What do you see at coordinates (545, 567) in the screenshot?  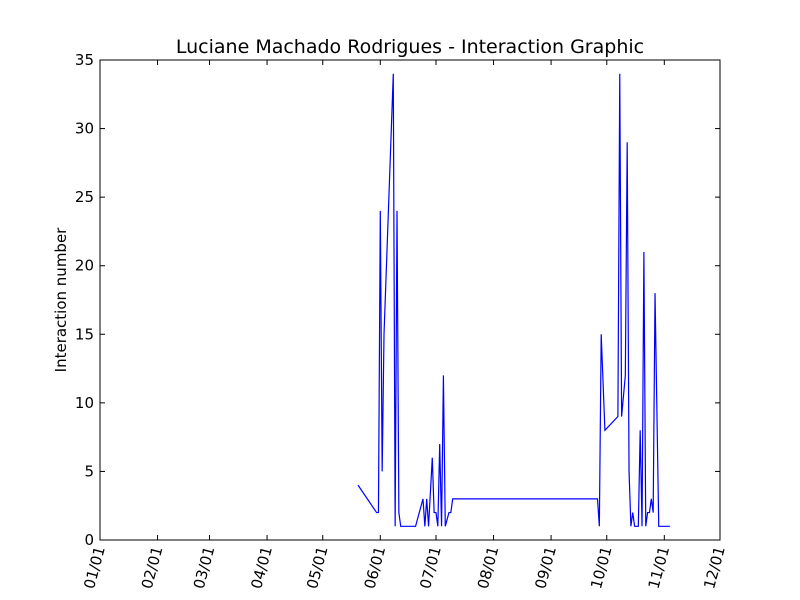 I see `x-tick-label: 09/01` at bounding box center [545, 567].